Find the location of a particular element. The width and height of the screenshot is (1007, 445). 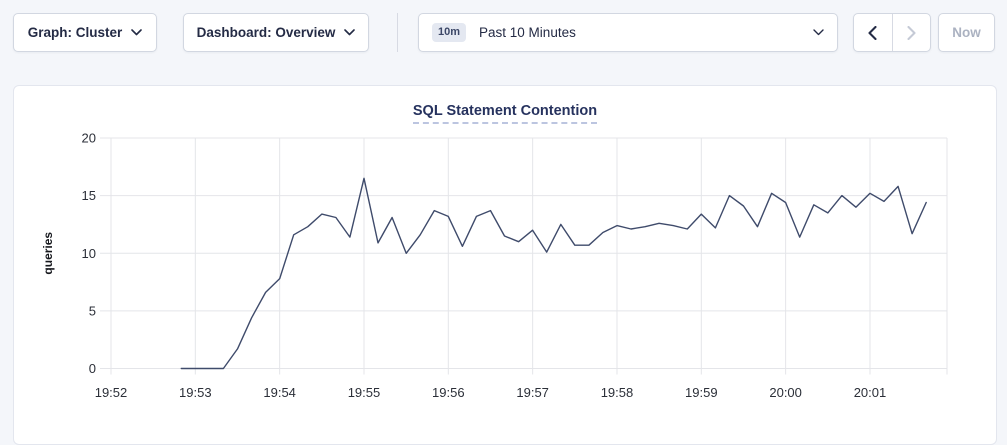

prev-time-button is located at coordinates (873, 32).